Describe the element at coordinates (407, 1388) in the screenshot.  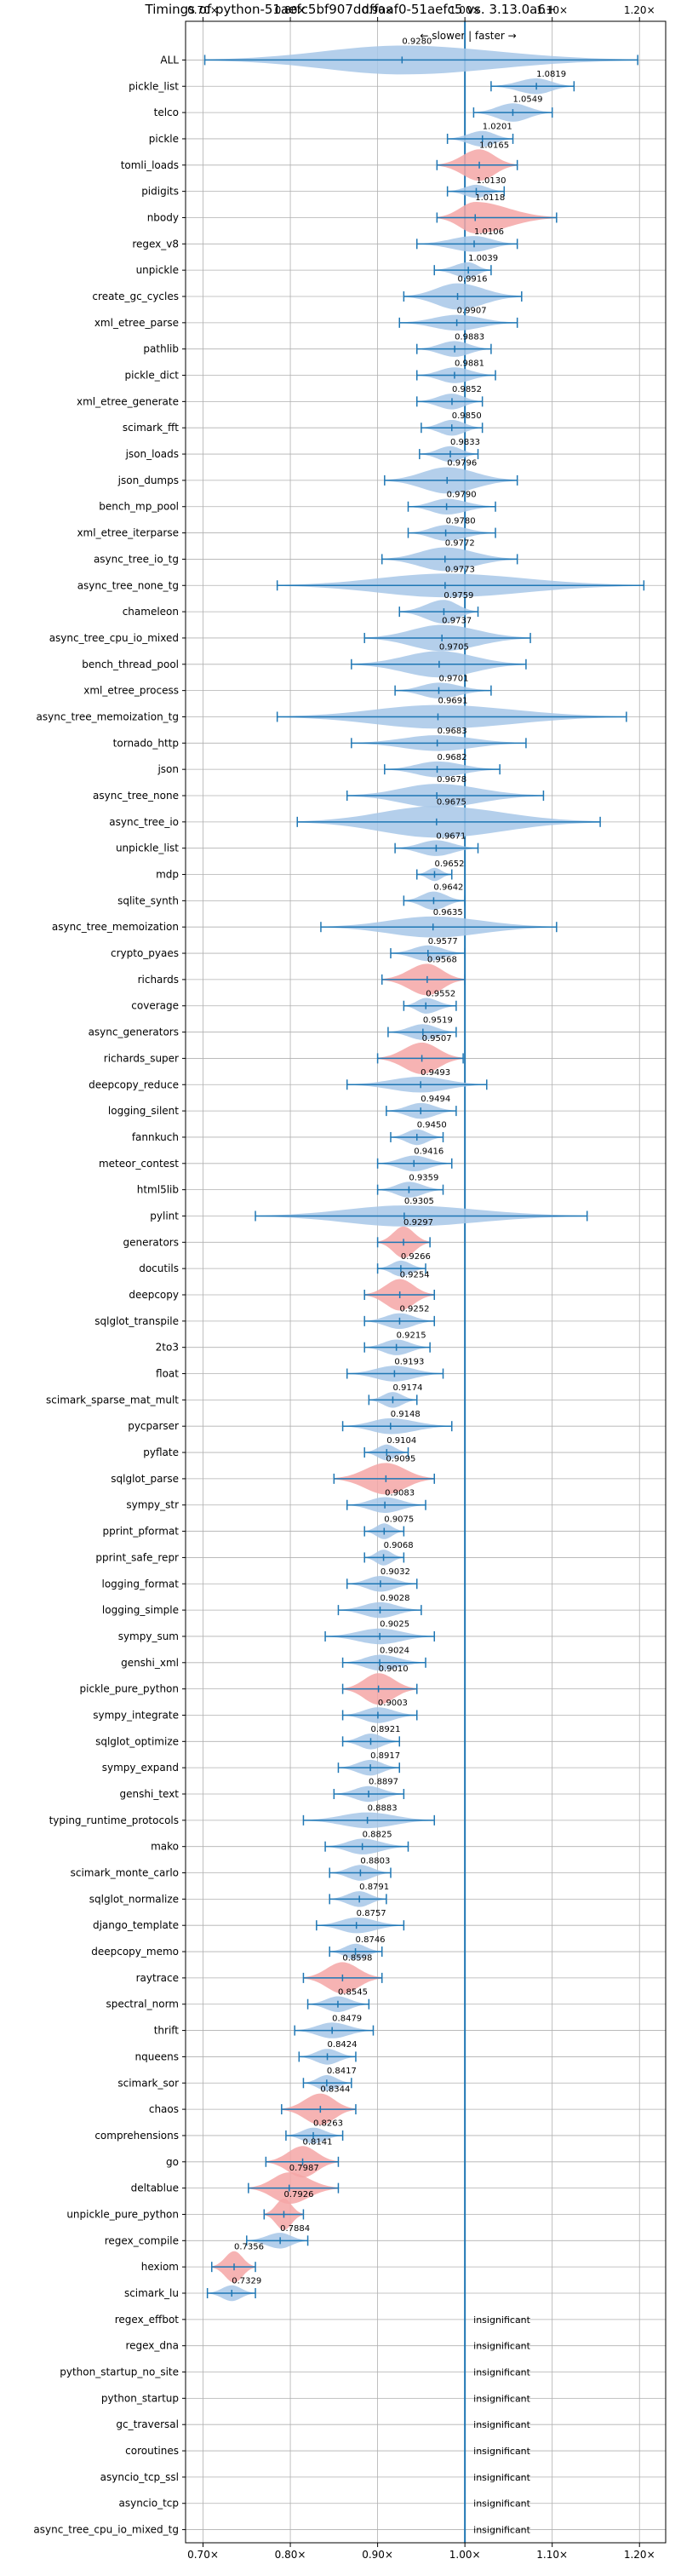
I see `violin-value-label: 0.9174` at that location.